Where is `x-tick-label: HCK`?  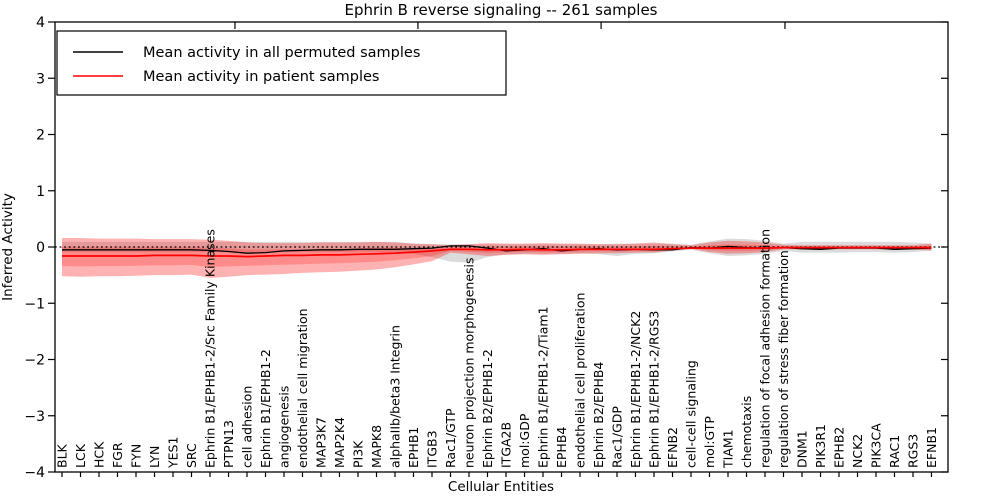
x-tick-label: HCK is located at coordinates (99, 454).